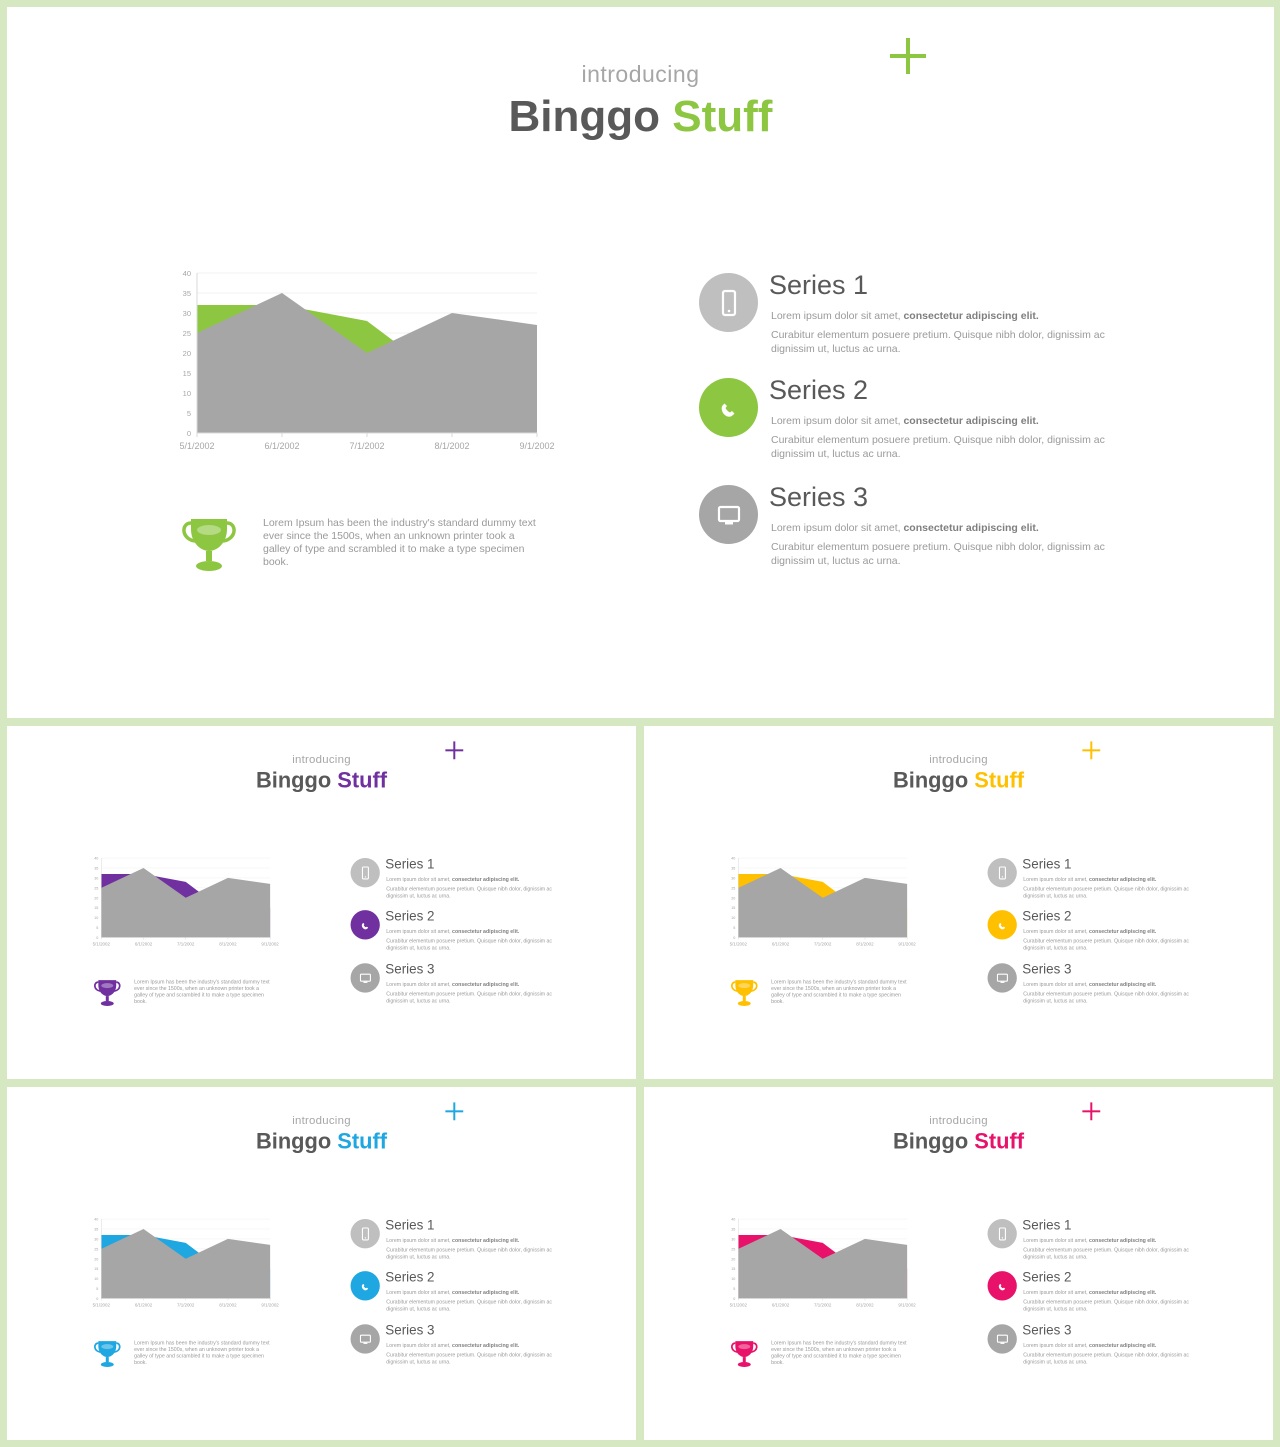 The width and height of the screenshot is (1280, 1447). What do you see at coordinates (1002, 978) in the screenshot?
I see `monitor-icon` at bounding box center [1002, 978].